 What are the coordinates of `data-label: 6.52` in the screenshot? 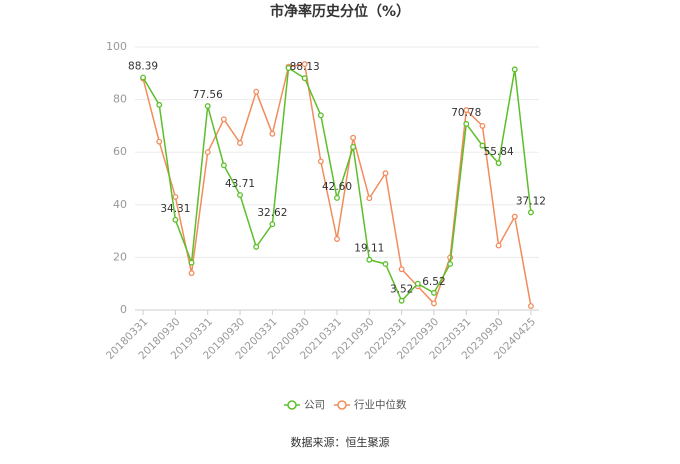 It's located at (433, 282).